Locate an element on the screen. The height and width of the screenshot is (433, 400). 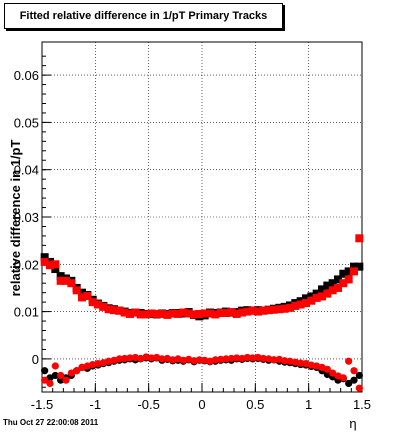
y-axis-label: relative difference in 1/pT is located at coordinates (15, 218).